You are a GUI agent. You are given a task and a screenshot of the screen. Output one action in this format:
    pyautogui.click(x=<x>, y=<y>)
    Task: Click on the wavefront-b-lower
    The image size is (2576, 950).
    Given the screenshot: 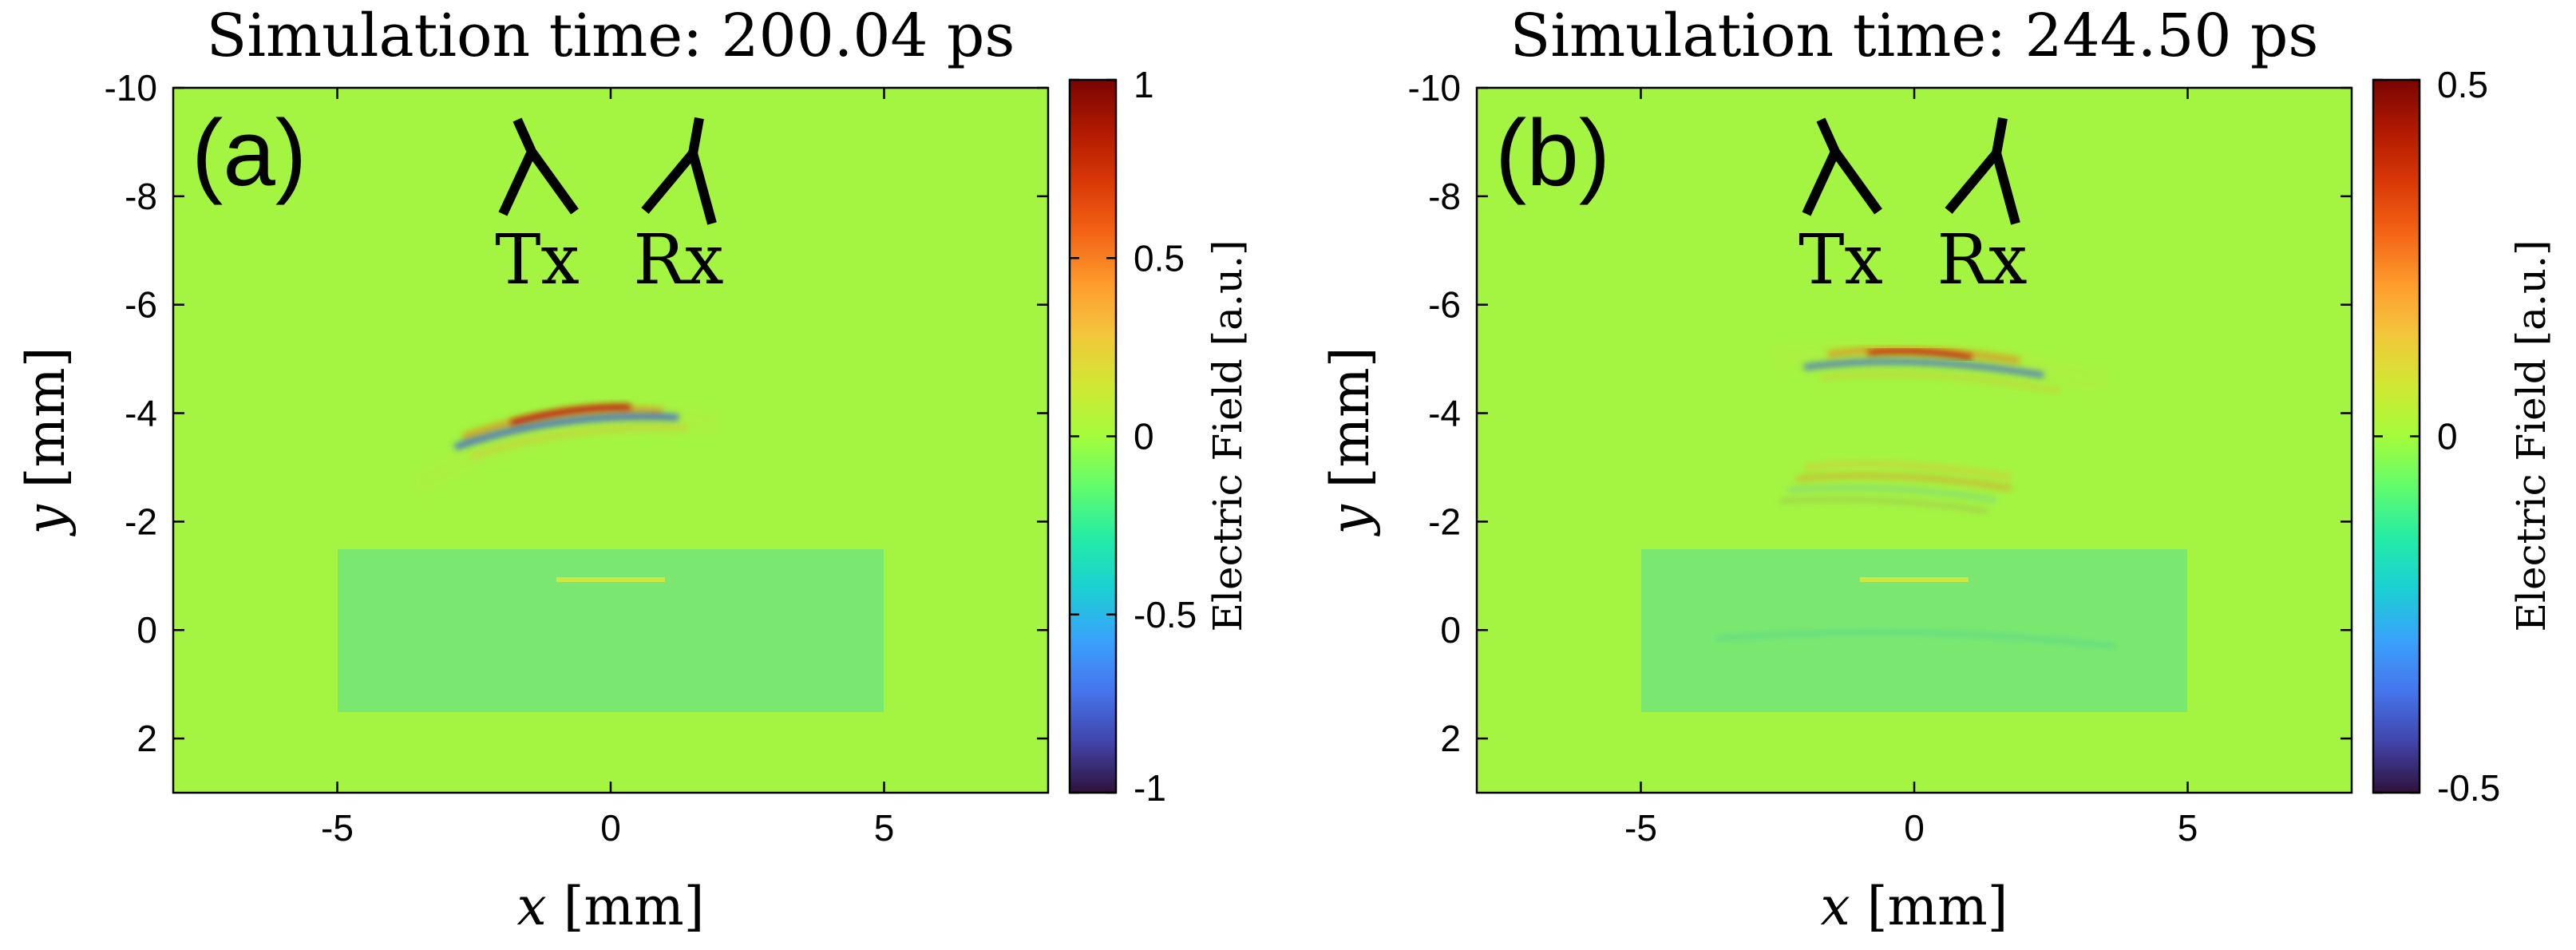 What is the action you would take?
    pyautogui.click(x=1896, y=487)
    